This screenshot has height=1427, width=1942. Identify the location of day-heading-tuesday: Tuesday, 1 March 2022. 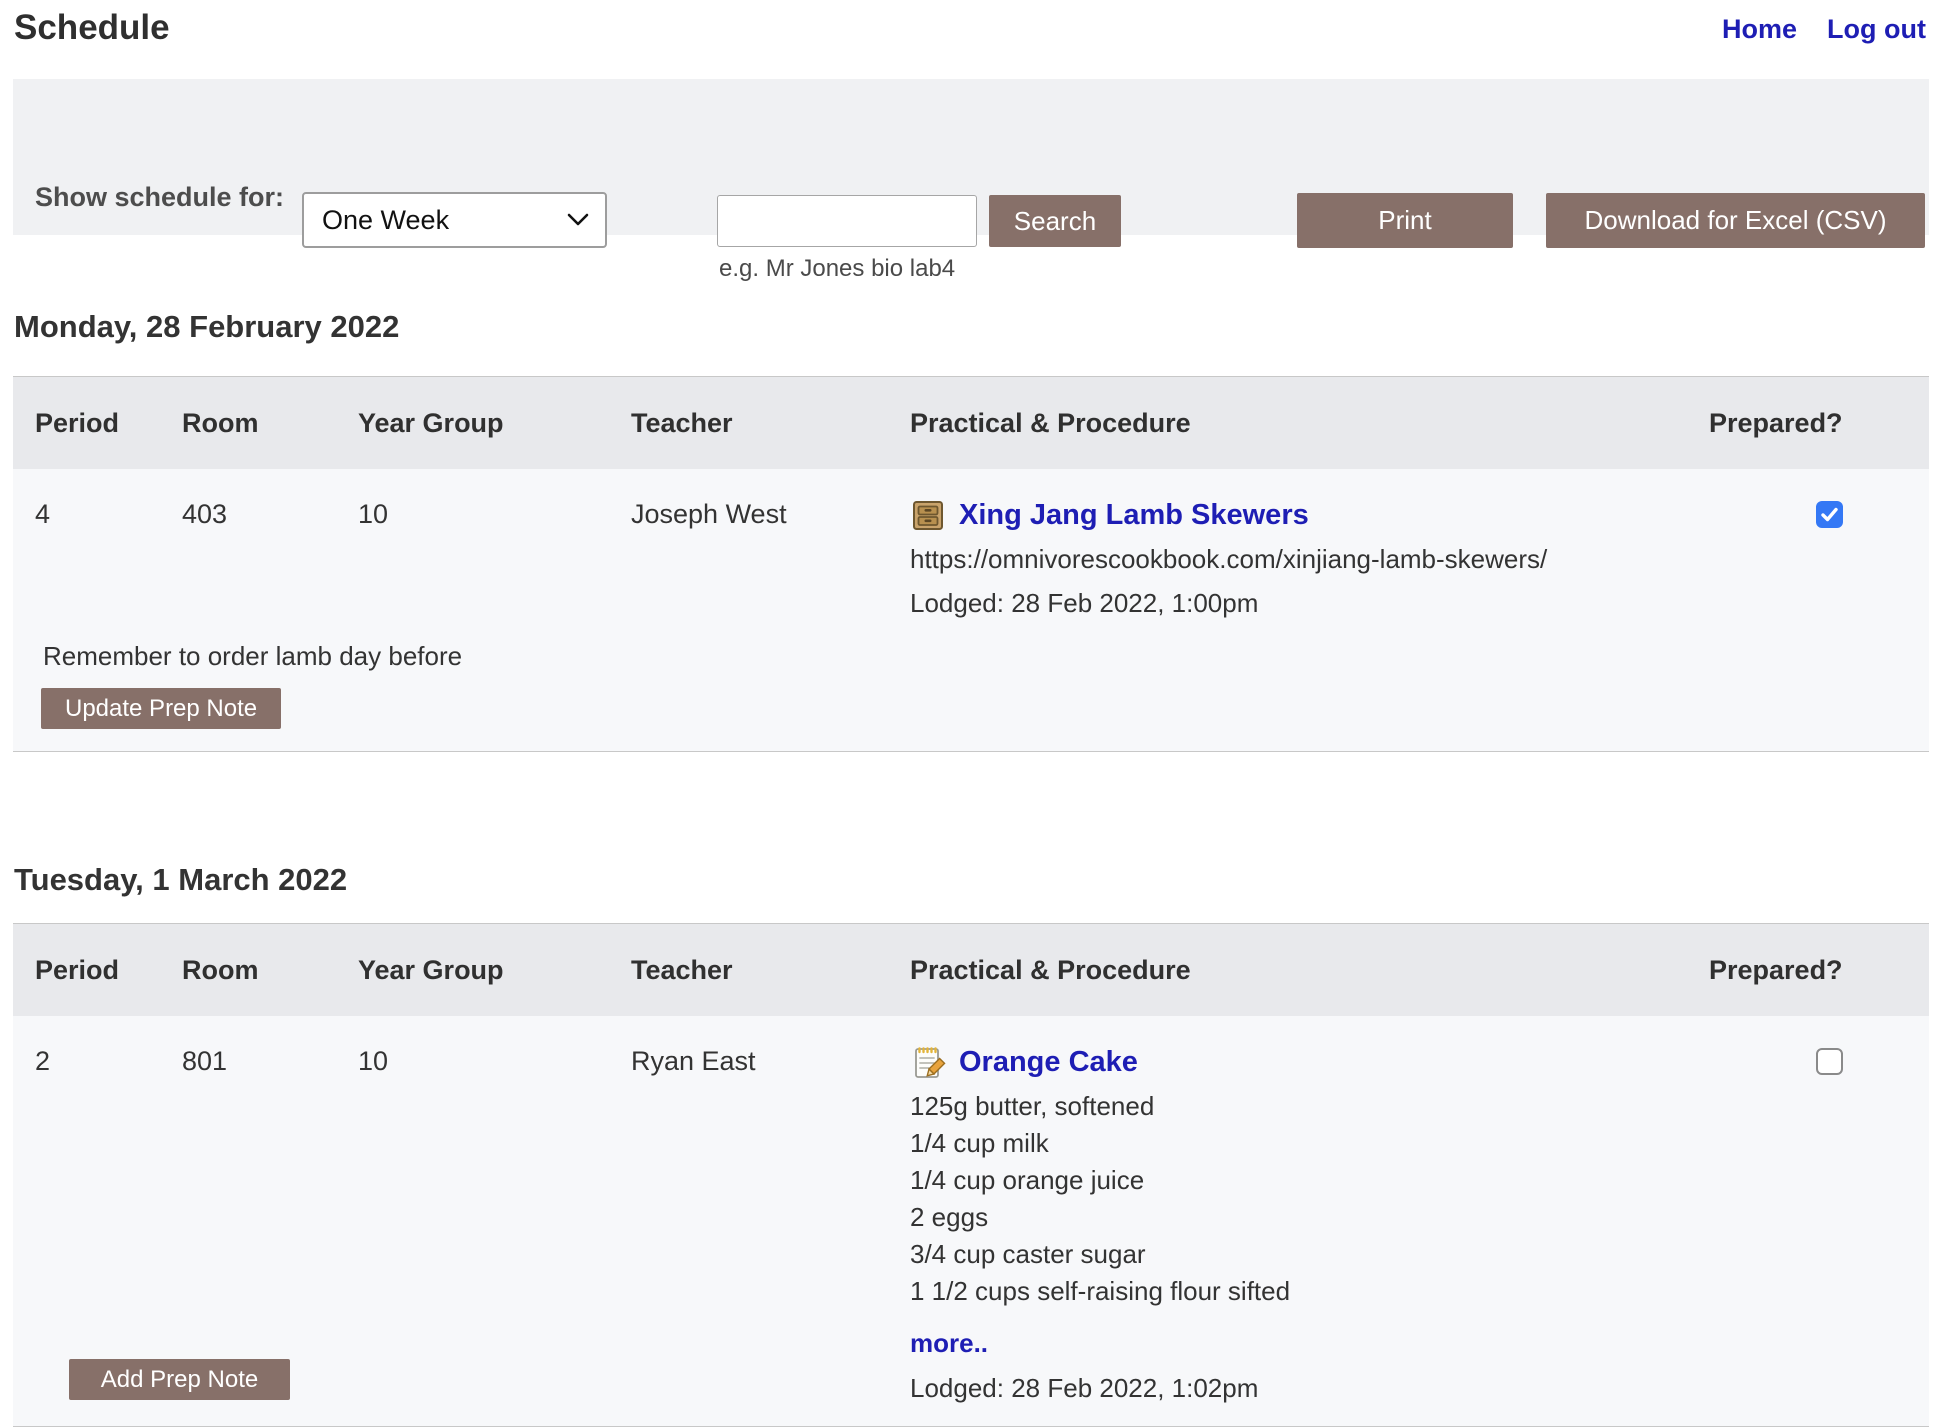
(181, 879).